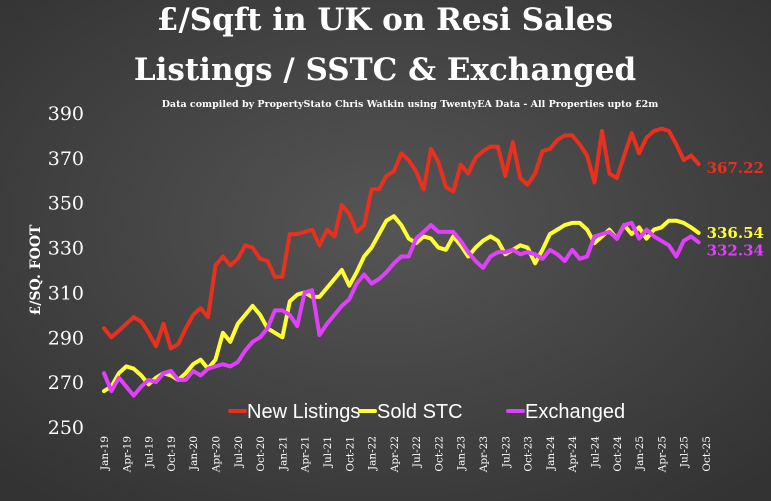 The image size is (771, 501). What do you see at coordinates (420, 412) in the screenshot?
I see `legend-label: Sold STC` at bounding box center [420, 412].